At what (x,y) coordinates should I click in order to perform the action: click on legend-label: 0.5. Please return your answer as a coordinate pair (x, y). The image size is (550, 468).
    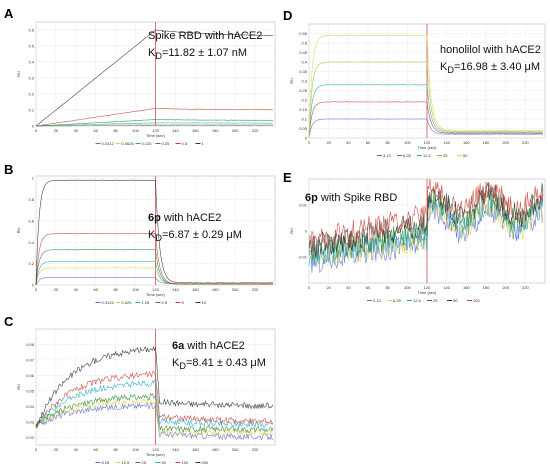
    Looking at the image, I should click on (185, 143).